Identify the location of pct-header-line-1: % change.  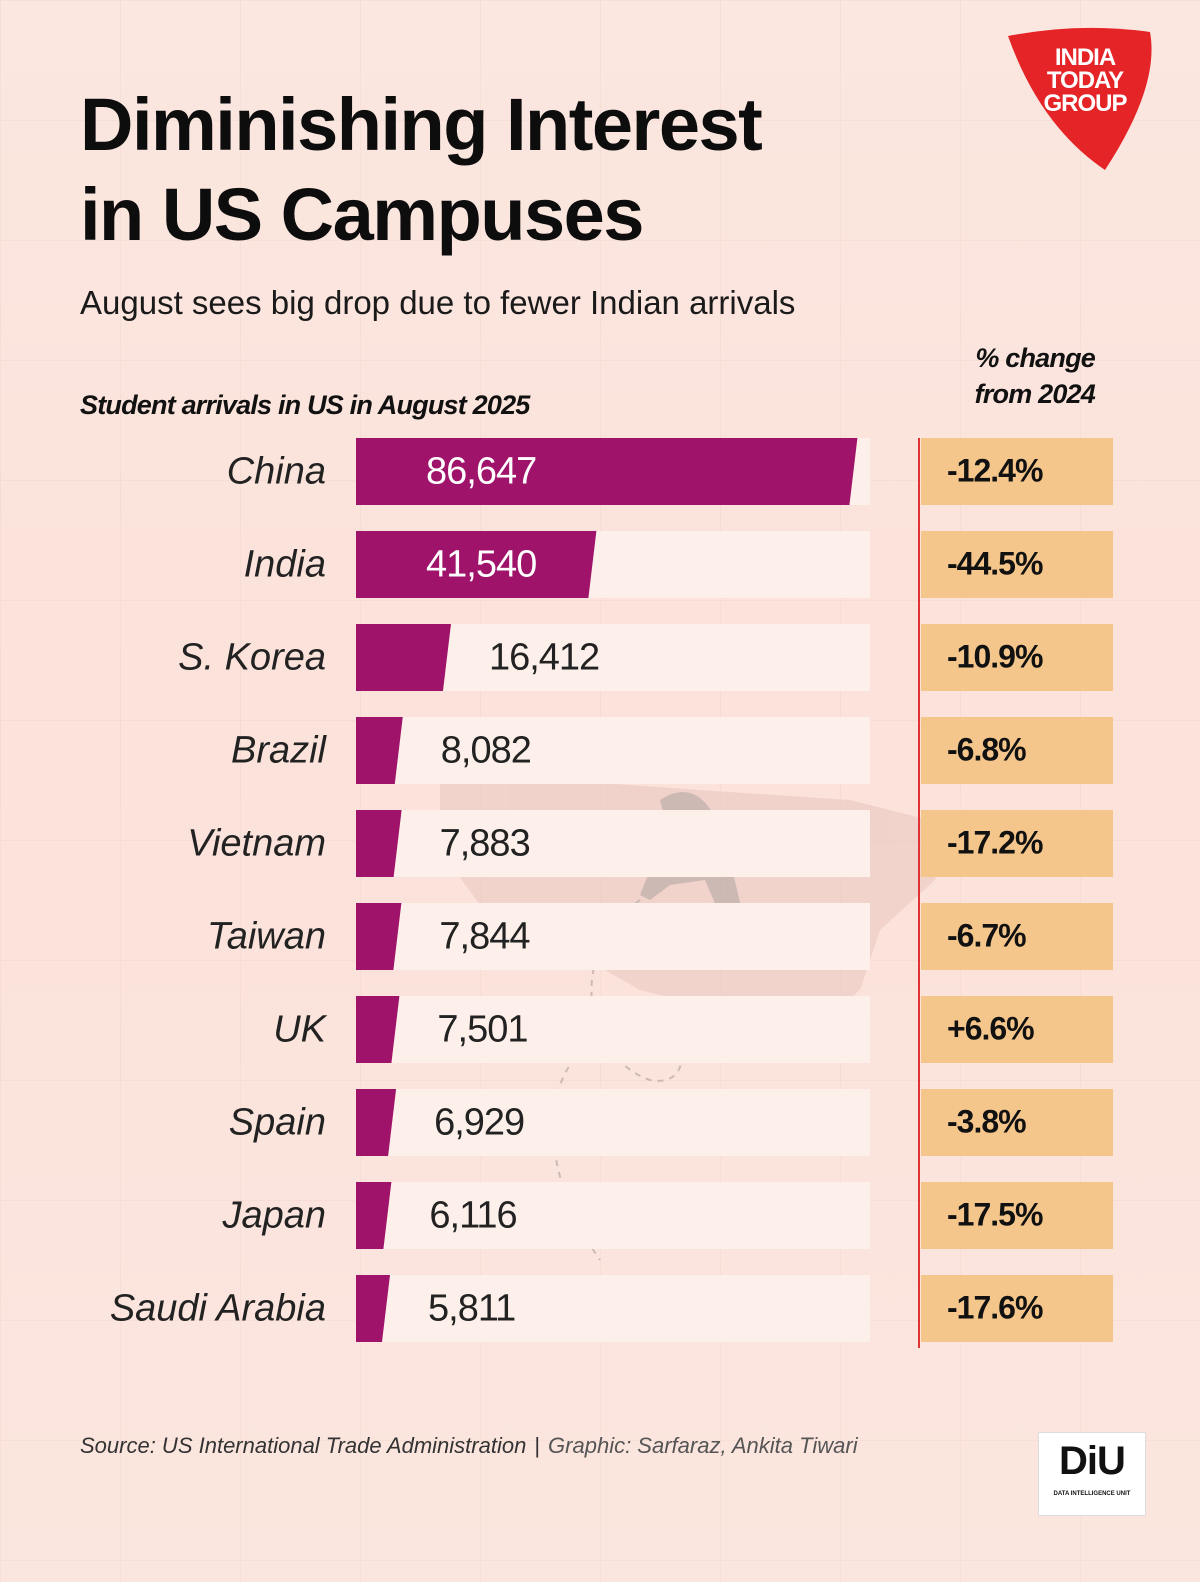
(1035, 358).